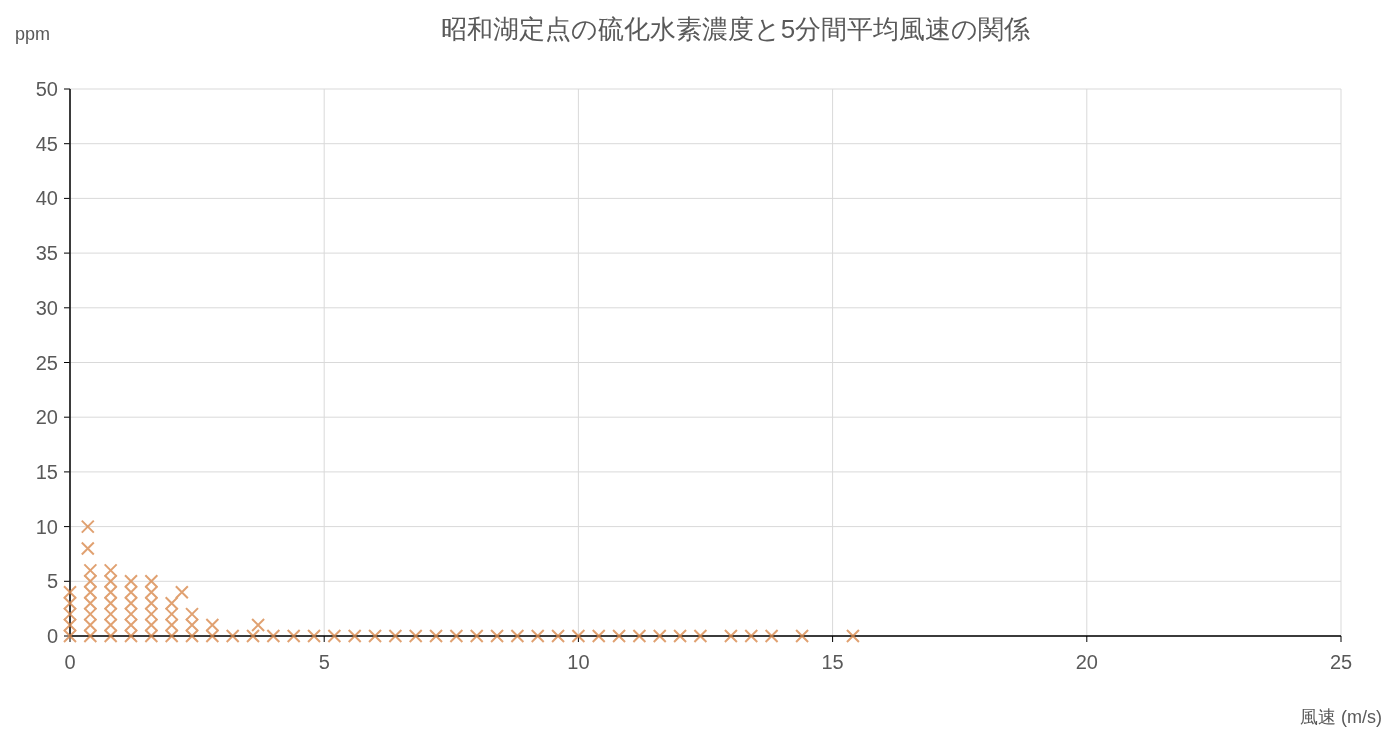 The width and height of the screenshot is (1397, 737). What do you see at coordinates (735, 29) in the screenshot?
I see `chart-title: 昭和湖定点の硫化水素濃度と5分間平均風速の関係` at bounding box center [735, 29].